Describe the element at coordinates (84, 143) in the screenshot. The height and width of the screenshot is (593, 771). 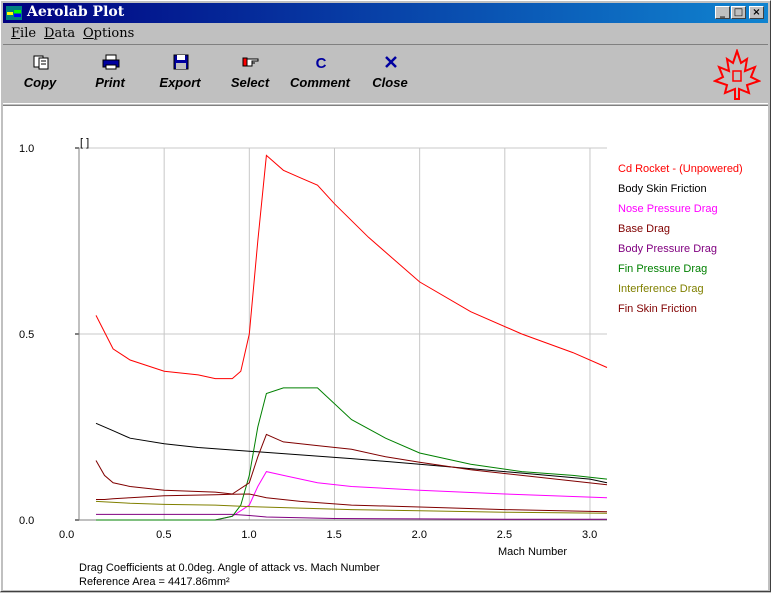
I see `y-unit-label: [ ]` at that location.